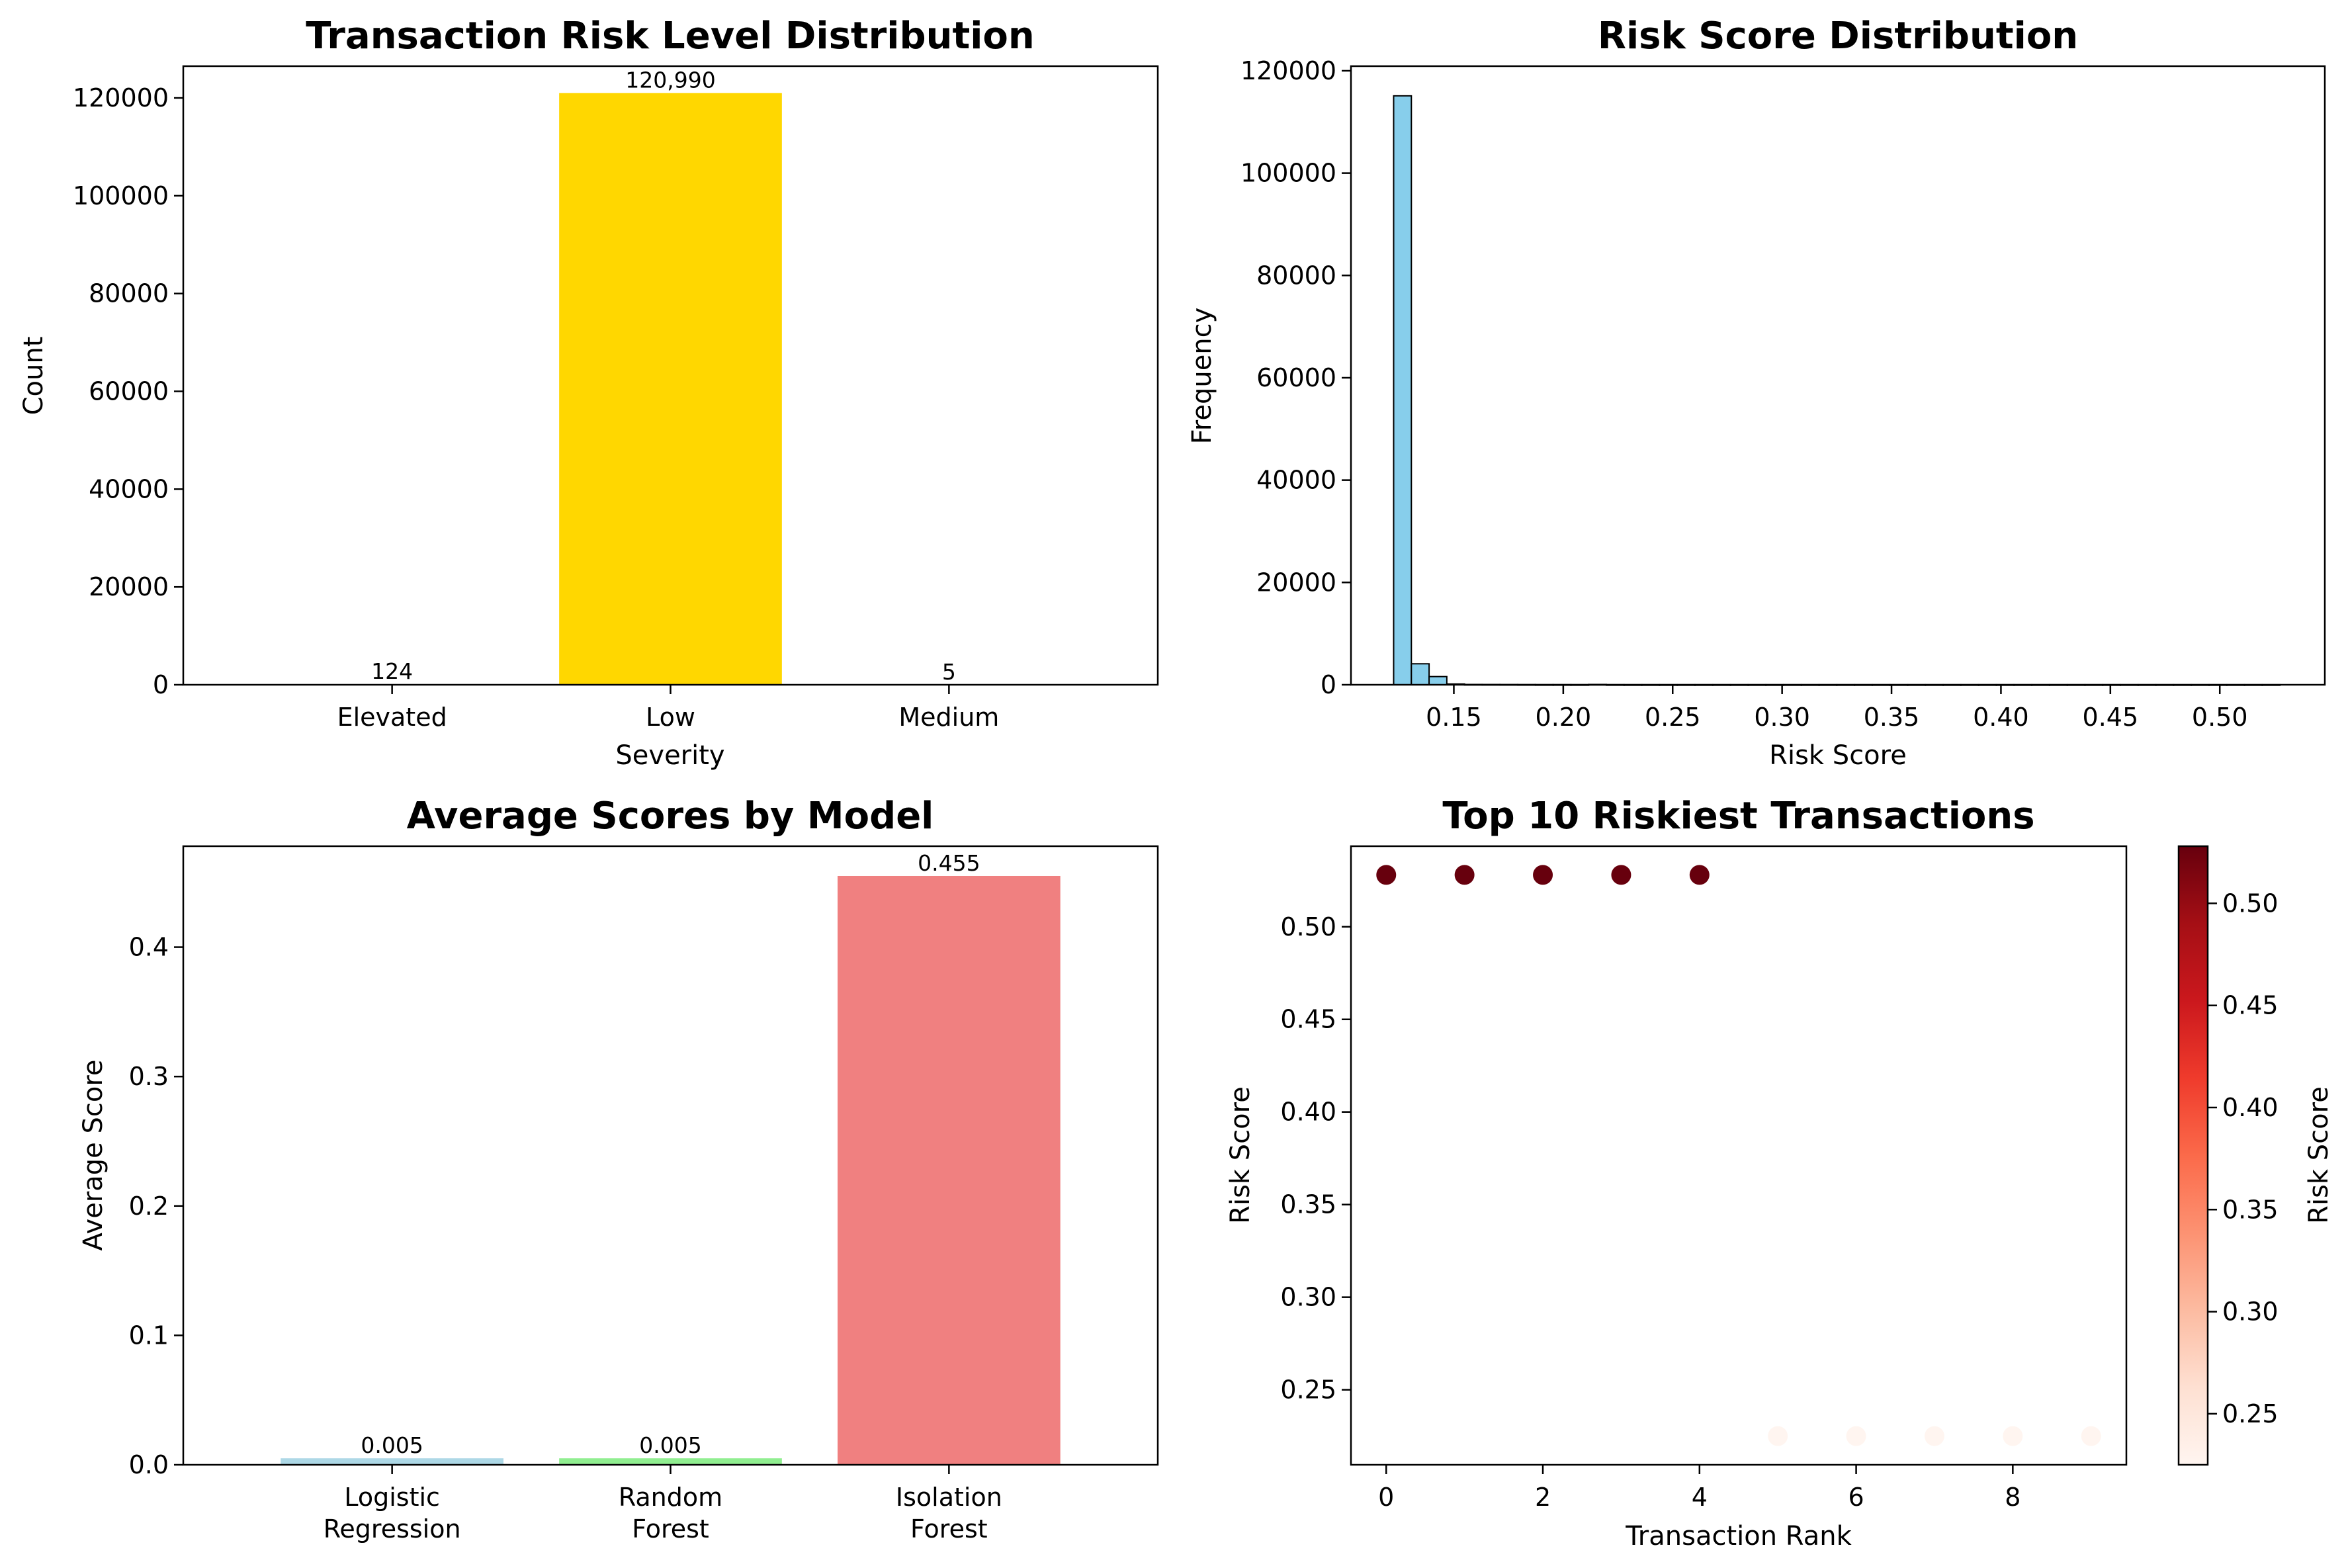 The height and width of the screenshot is (1568, 2346). Describe the element at coordinates (1838, 755) in the screenshot. I see `x-axis-label: Risk Score` at that location.